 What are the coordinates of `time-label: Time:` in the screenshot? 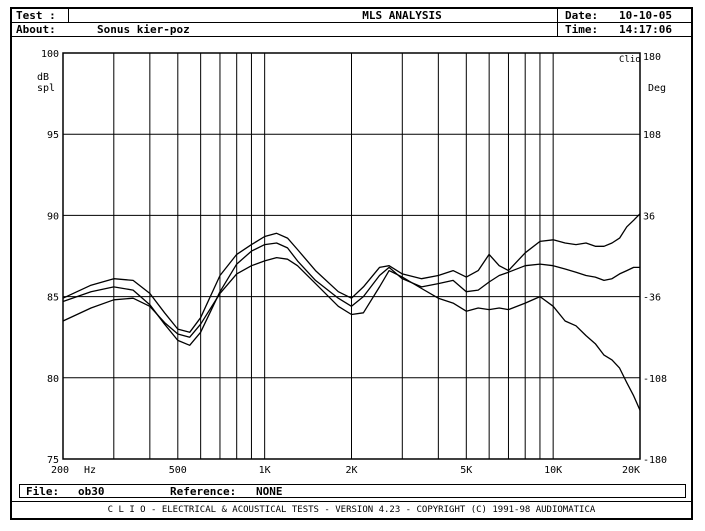 It's located at (582, 29).